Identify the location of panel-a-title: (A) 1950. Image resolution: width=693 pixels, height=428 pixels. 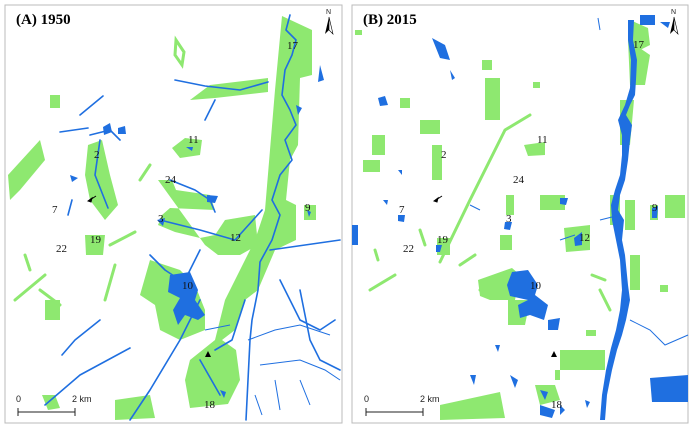
(43, 20).